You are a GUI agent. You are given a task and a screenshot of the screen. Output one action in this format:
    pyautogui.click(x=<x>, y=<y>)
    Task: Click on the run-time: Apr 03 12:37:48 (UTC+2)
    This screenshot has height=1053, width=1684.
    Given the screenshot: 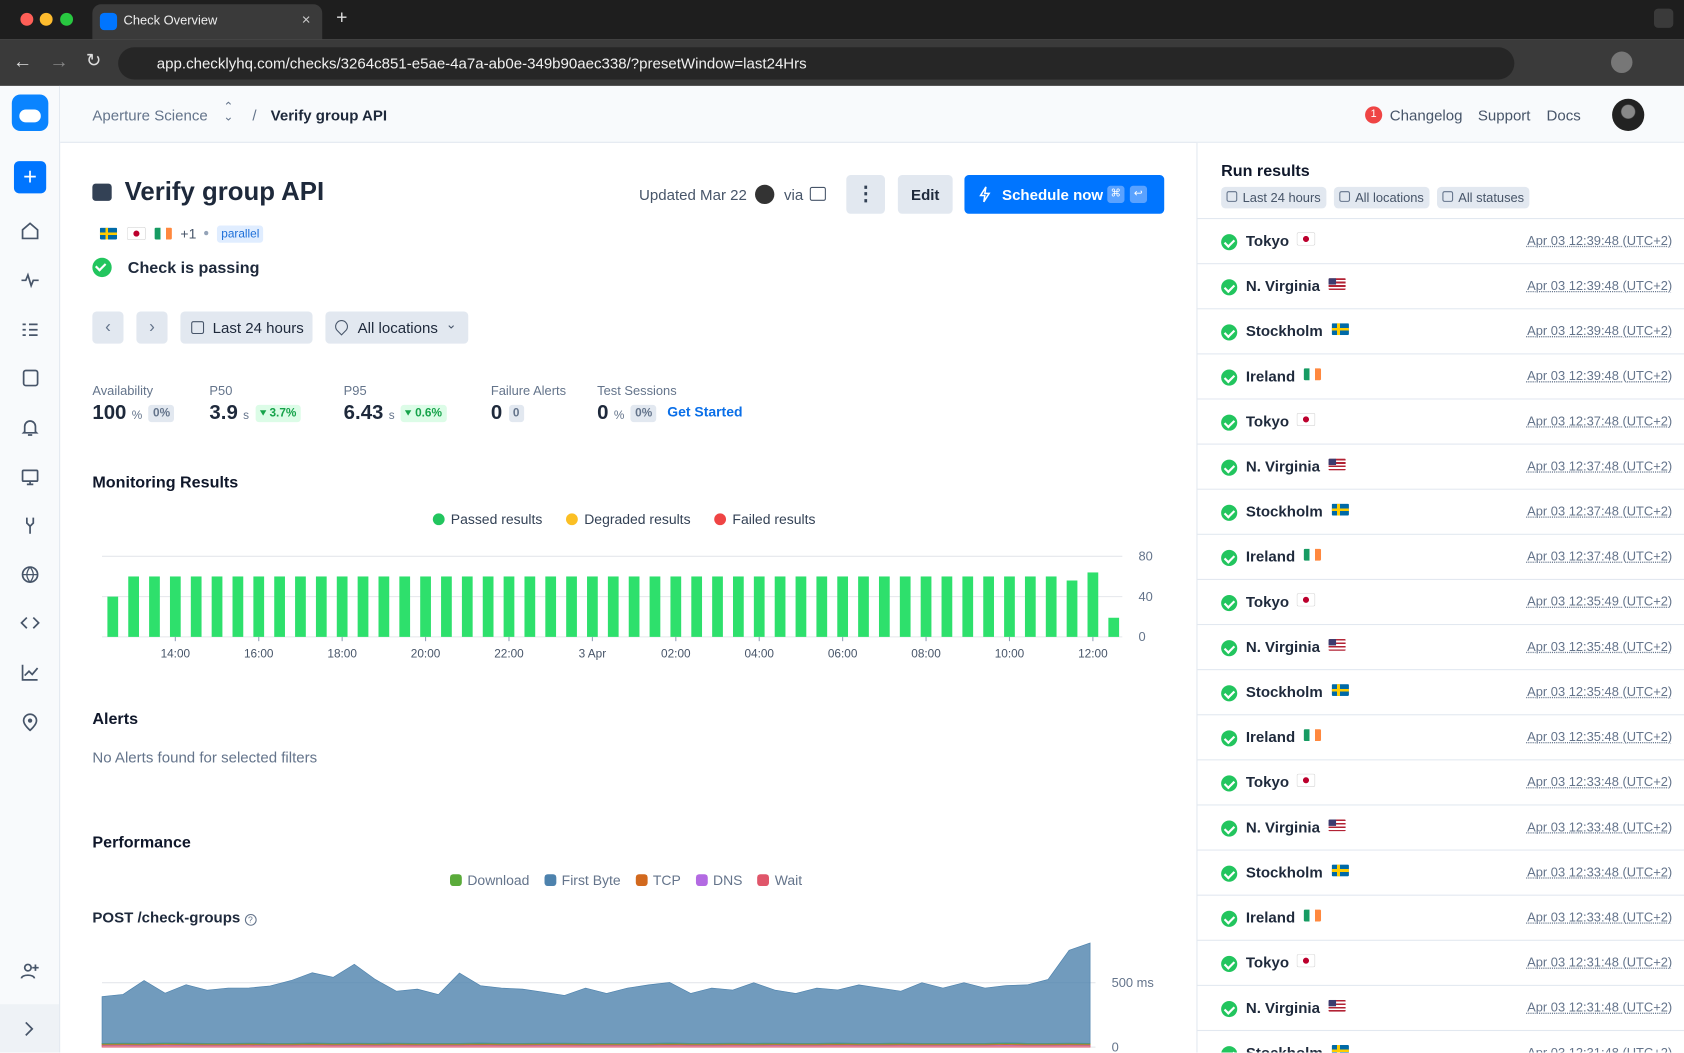 What is the action you would take?
    pyautogui.click(x=1599, y=466)
    